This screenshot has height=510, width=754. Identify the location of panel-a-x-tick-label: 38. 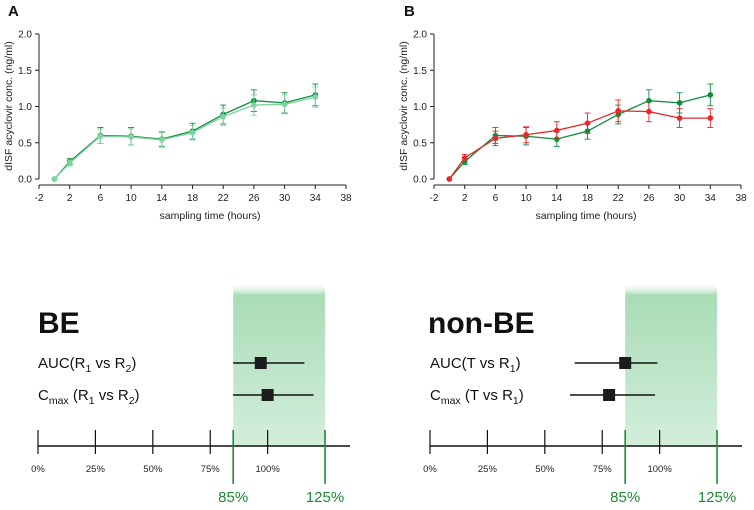
(346, 198).